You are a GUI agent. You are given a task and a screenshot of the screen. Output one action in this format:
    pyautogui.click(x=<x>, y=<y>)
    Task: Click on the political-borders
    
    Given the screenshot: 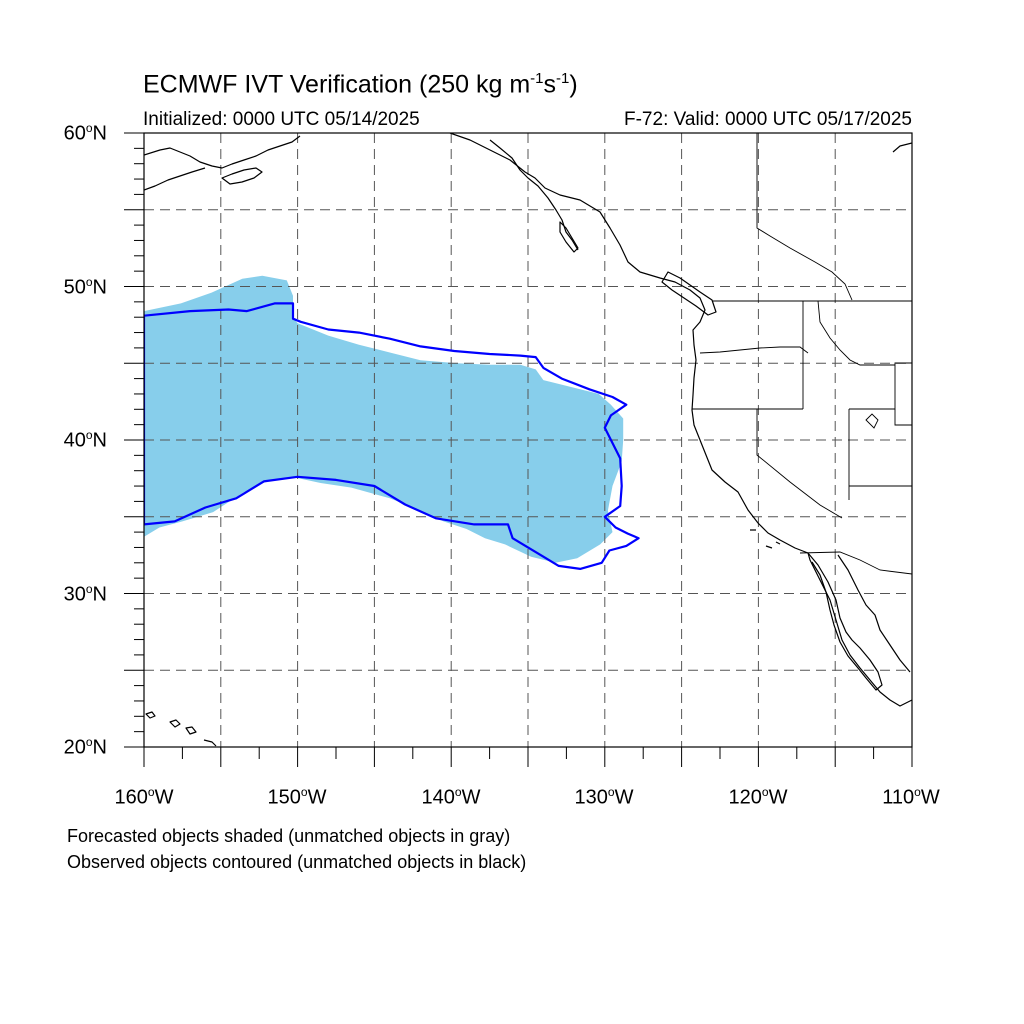 What is the action you would take?
    pyautogui.click(x=802, y=354)
    